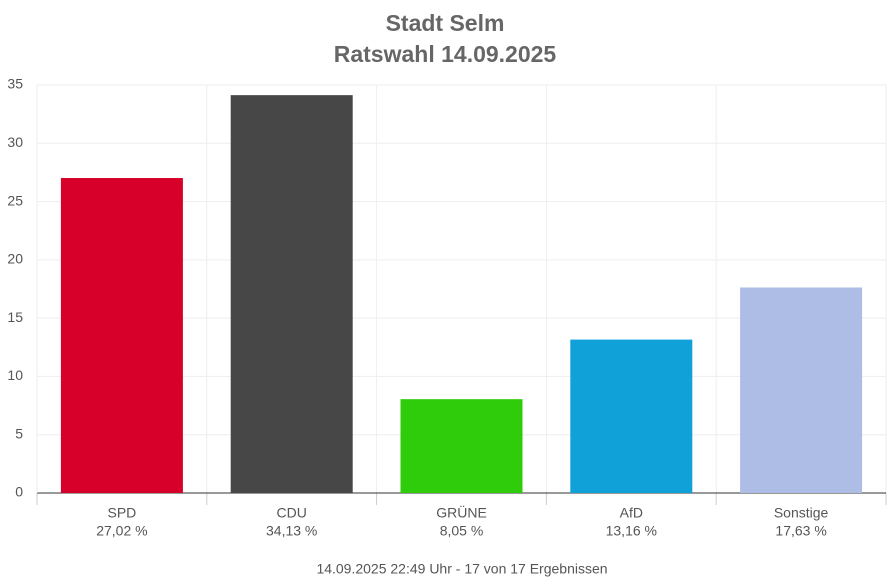 Image resolution: width=890 pixels, height=585 pixels. Describe the element at coordinates (445, 23) in the screenshot. I see `chart-title: Stadt Selm` at that location.